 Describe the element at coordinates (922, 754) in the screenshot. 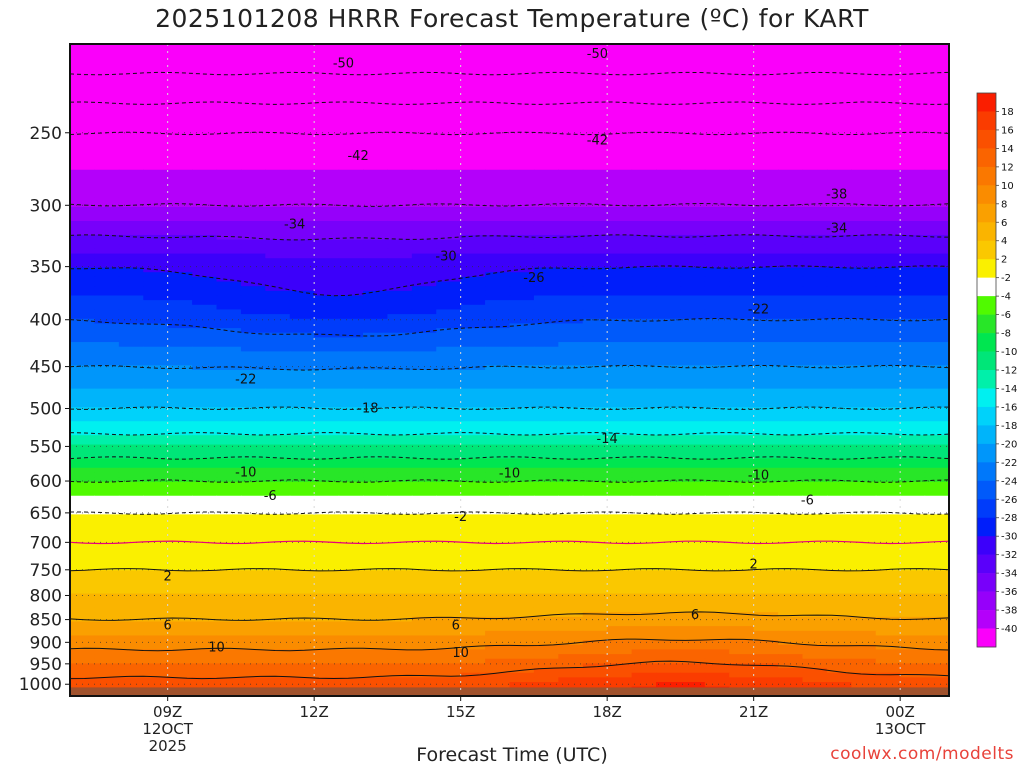

I see `credit-link: coolwx.com/modelts` at that location.